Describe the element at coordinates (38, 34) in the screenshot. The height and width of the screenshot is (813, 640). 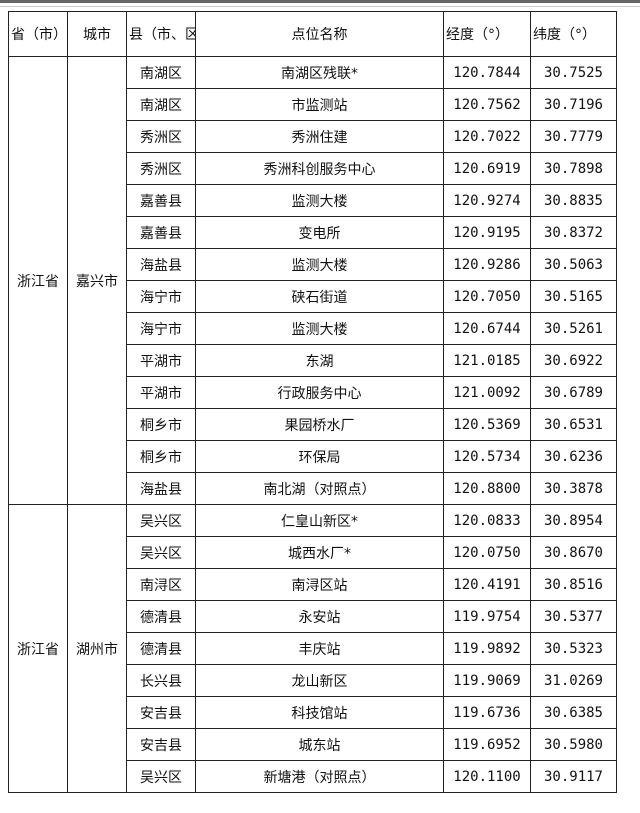
I see `header-province: 省（市）` at that location.